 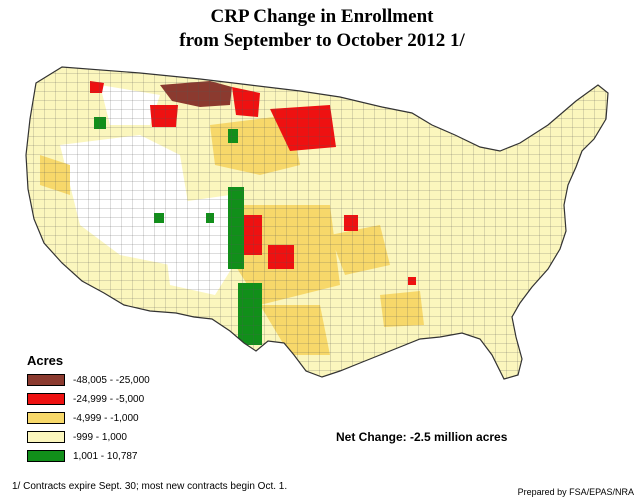 I want to click on legend-label: -24,999 - -5,000, so click(x=109, y=399).